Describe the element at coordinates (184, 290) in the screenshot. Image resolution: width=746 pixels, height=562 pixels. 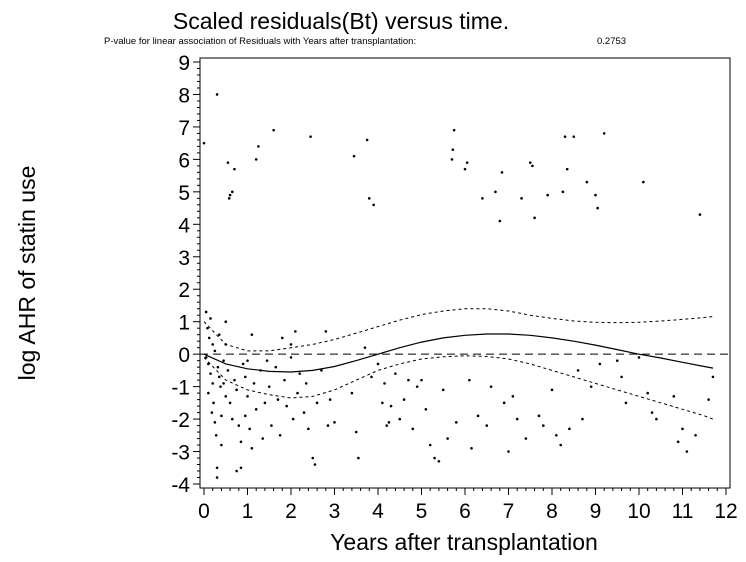
I see `y-tick-label: 2` at that location.